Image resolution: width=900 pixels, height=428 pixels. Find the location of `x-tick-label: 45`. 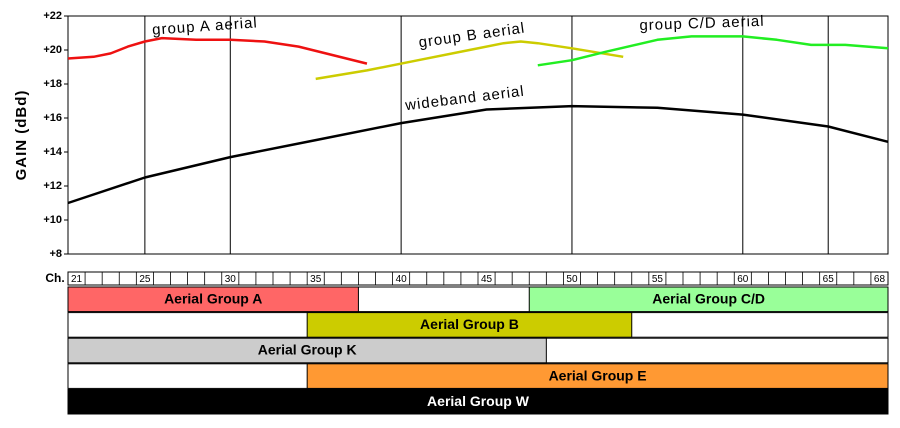

x-tick-label: 45 is located at coordinates (487, 279).